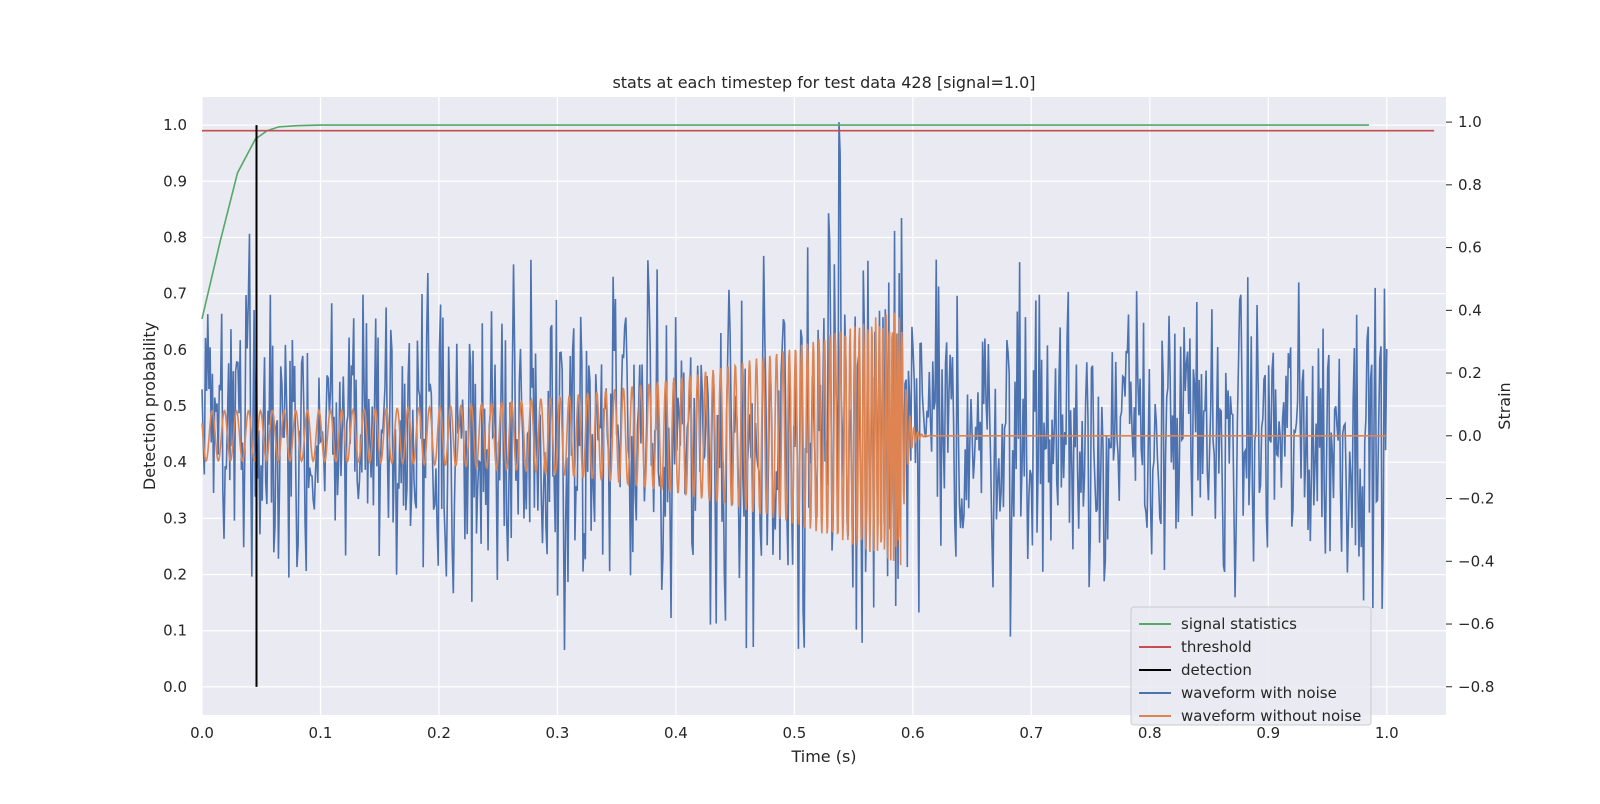 The height and width of the screenshot is (804, 1600). I want to click on x-tick-label: 0.9, so click(1268, 733).